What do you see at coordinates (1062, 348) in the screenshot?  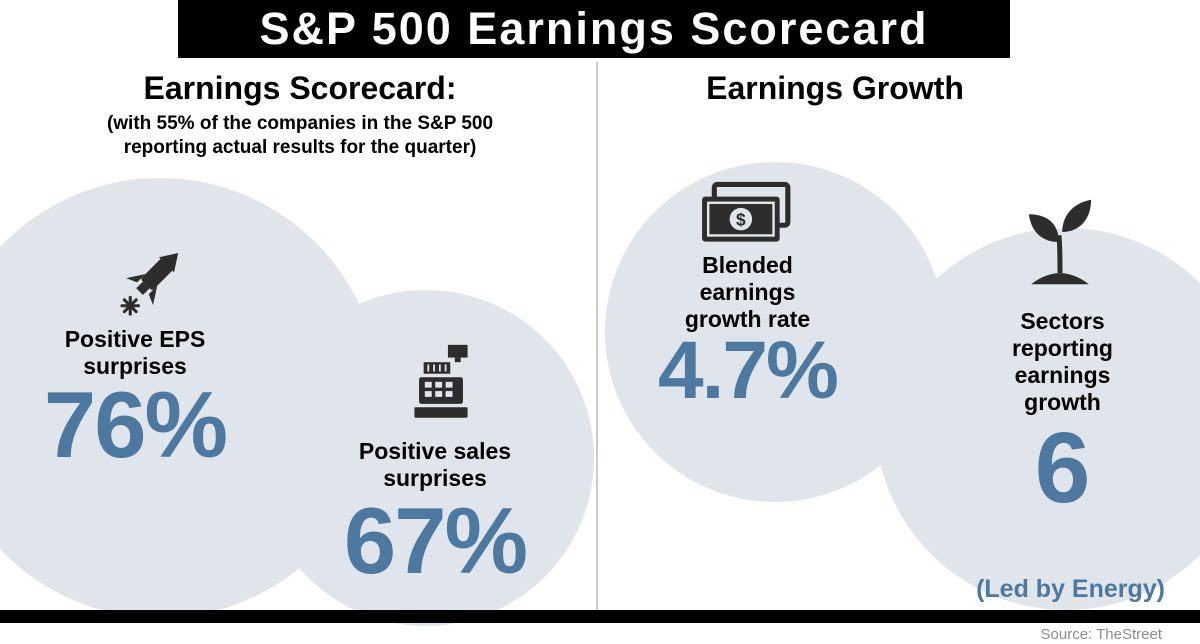 I see `stat-label-line: reporting` at bounding box center [1062, 348].